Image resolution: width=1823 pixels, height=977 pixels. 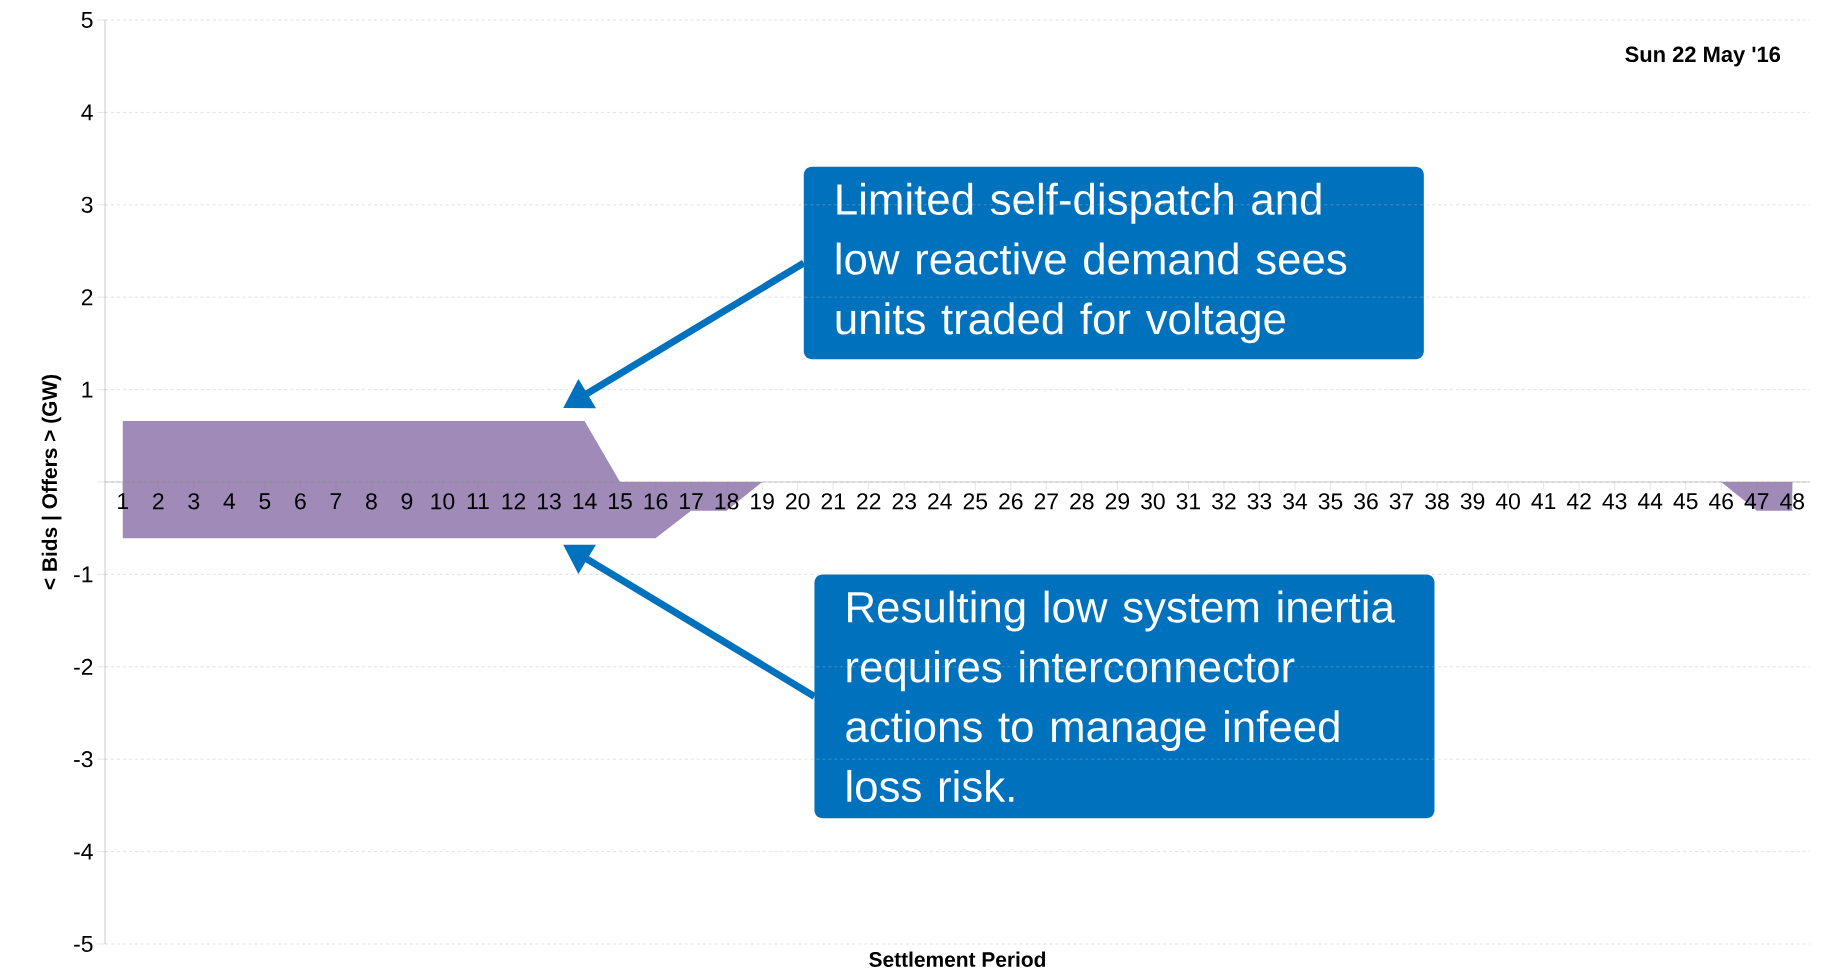 I want to click on y-axis-title: < Bids | Offers > (GW), so click(x=51, y=482).